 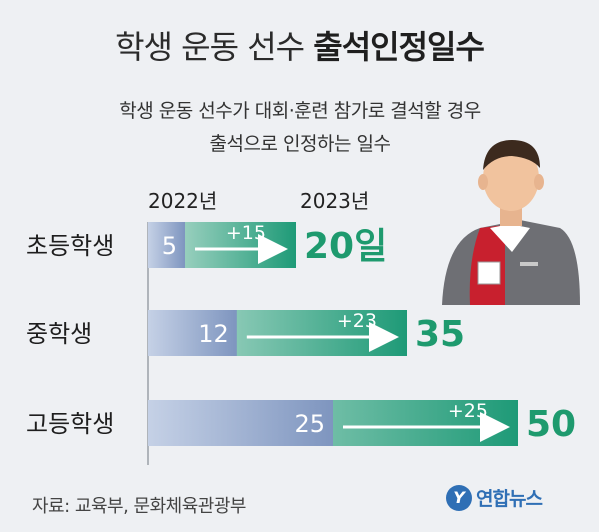 I want to click on category-label: 중학생, so click(x=59, y=334).